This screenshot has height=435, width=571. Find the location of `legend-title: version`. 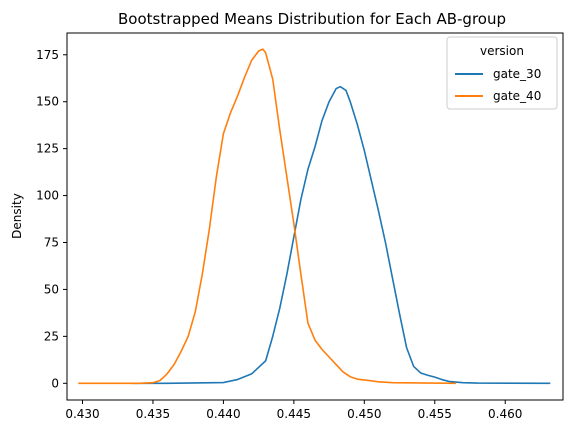

legend-title: version is located at coordinates (502, 51).